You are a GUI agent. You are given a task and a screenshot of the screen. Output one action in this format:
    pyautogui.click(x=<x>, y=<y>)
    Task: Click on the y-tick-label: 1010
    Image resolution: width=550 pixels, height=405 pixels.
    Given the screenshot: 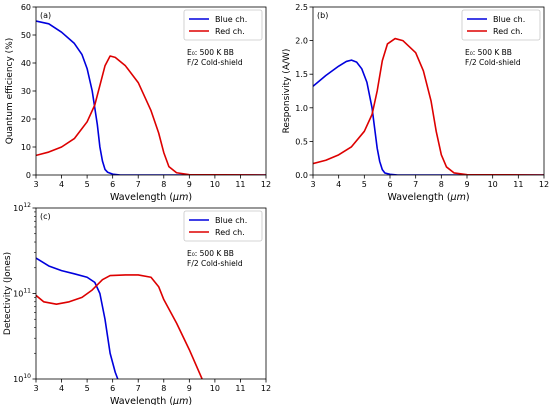 What is the action you would take?
    pyautogui.click(x=22, y=378)
    